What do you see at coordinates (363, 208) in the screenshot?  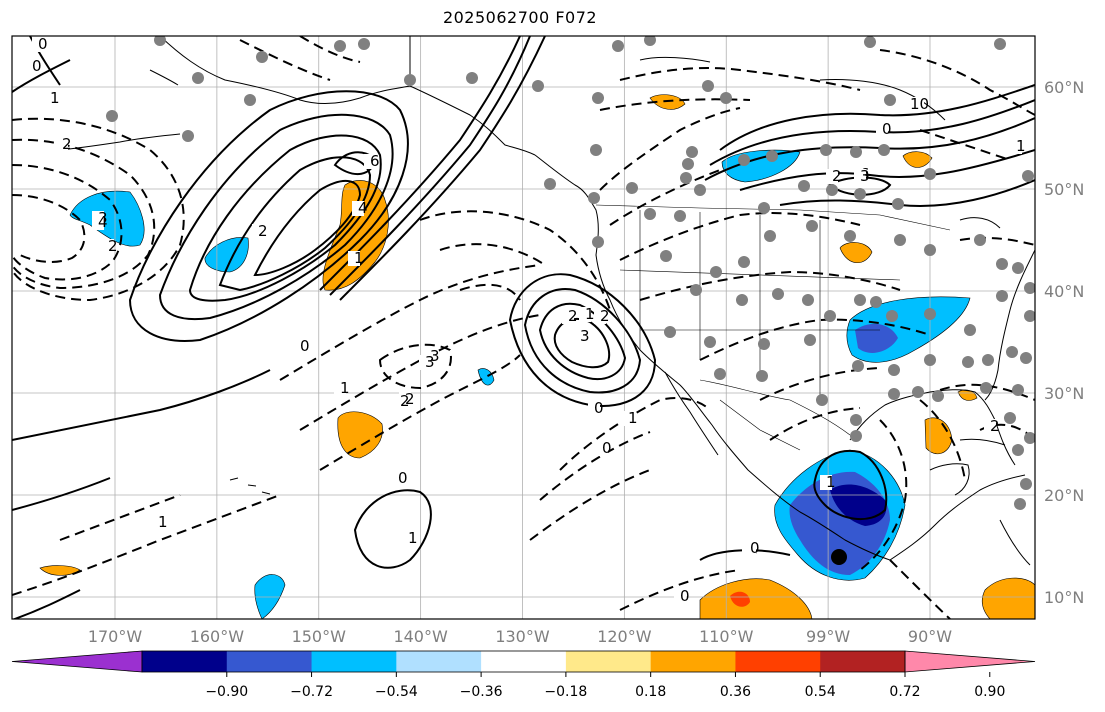 I see `contour-label: 4` at bounding box center [363, 208].